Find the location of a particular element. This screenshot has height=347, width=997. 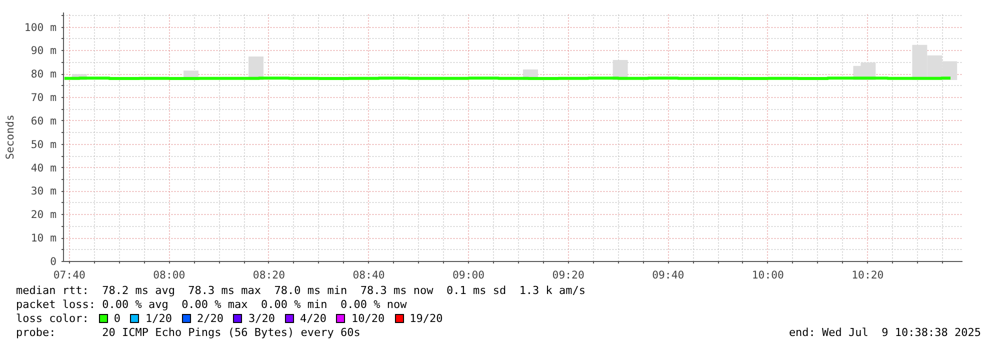

y-axis-title: Seconds is located at coordinates (9, 137).